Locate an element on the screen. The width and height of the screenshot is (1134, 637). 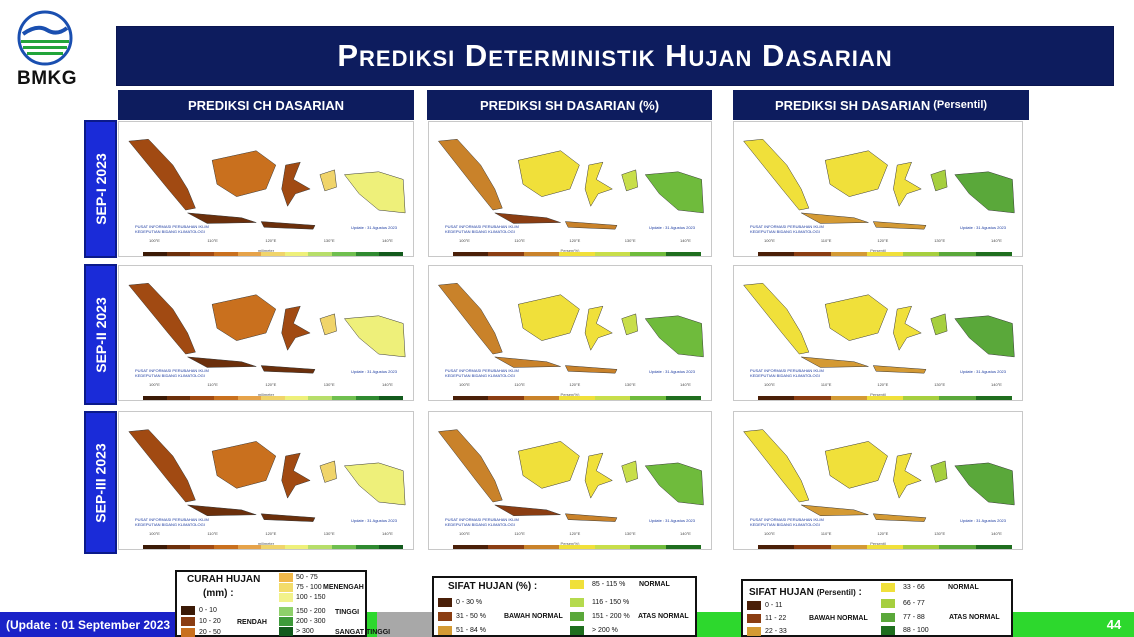
column-header-label: PREDIKSI SH DASARIAN (%) is located at coordinates (569, 105).